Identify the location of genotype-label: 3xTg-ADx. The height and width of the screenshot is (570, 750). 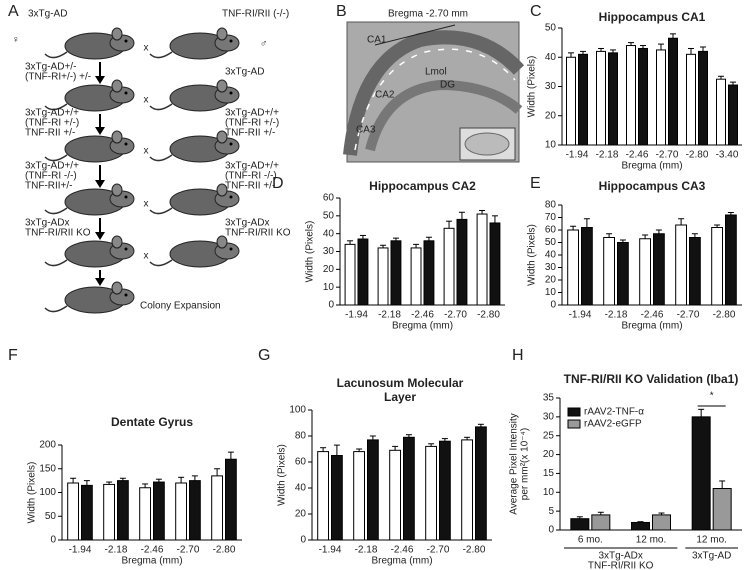
(247, 223).